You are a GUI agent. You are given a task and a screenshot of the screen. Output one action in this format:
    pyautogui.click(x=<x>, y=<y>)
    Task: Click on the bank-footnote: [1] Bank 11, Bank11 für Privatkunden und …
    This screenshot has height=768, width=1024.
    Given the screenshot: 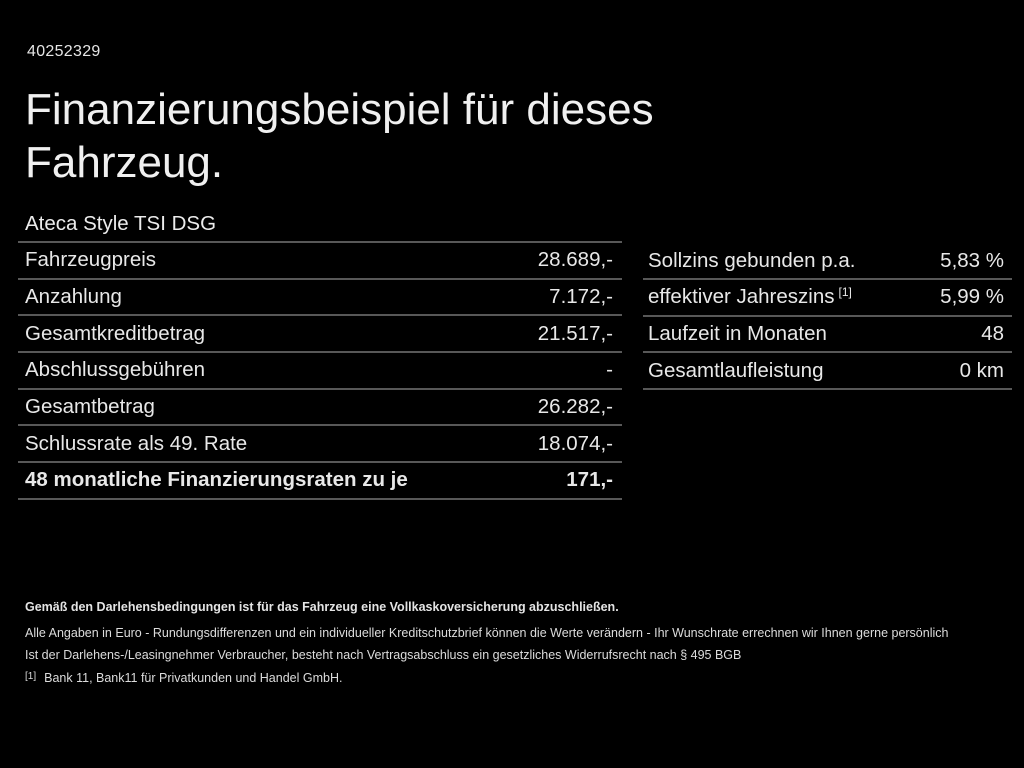 What is the action you would take?
    pyautogui.click(x=183, y=678)
    